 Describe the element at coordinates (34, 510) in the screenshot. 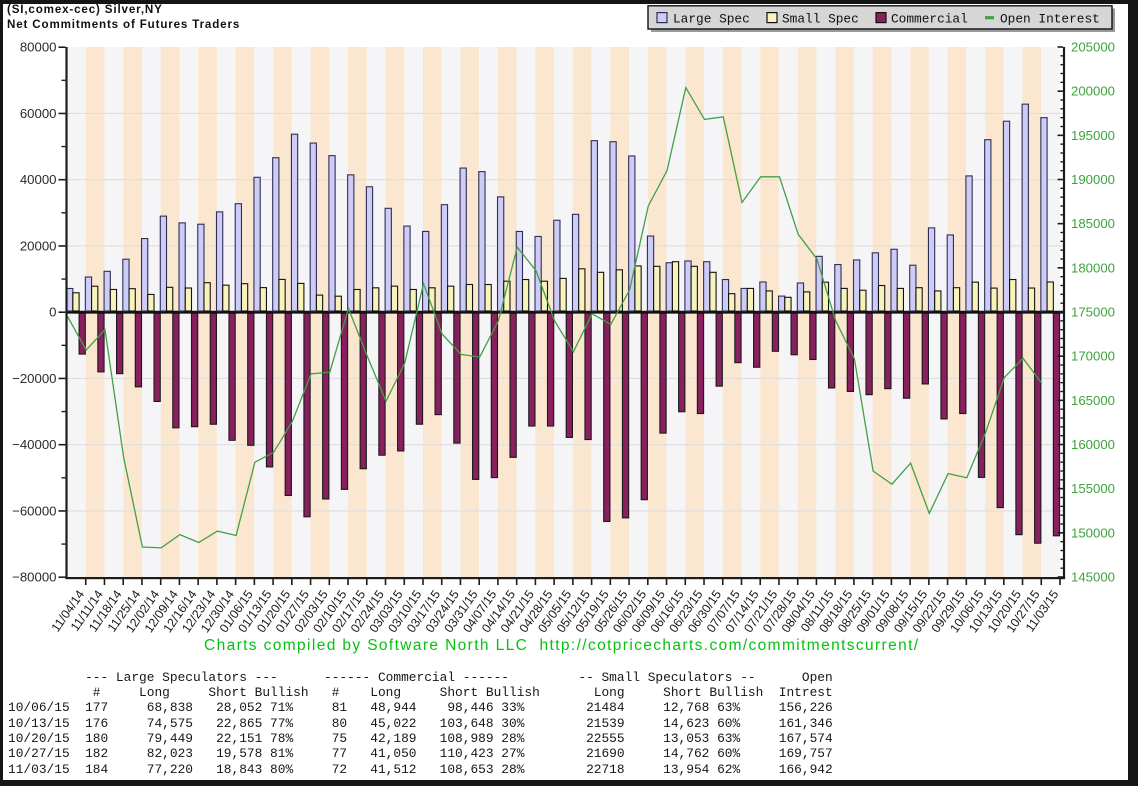

I see `svg-text: −60000` at that location.